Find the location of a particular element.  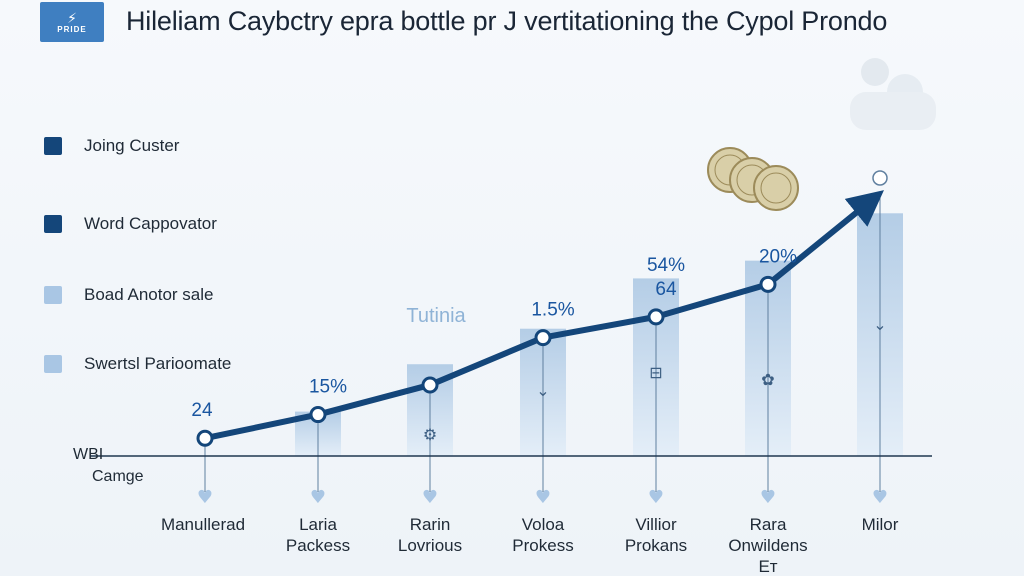

bar-icon: ⚙ is located at coordinates (430, 434).